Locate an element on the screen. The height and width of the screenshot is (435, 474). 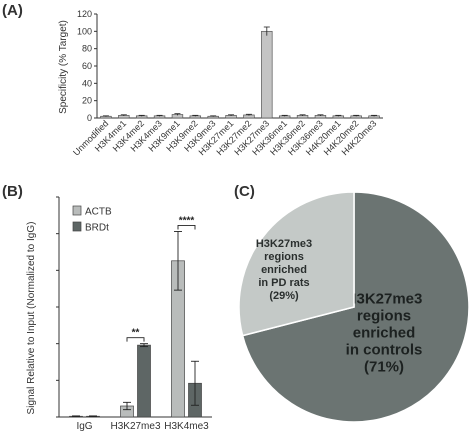
panel-a-bar is located at coordinates (267, 74).